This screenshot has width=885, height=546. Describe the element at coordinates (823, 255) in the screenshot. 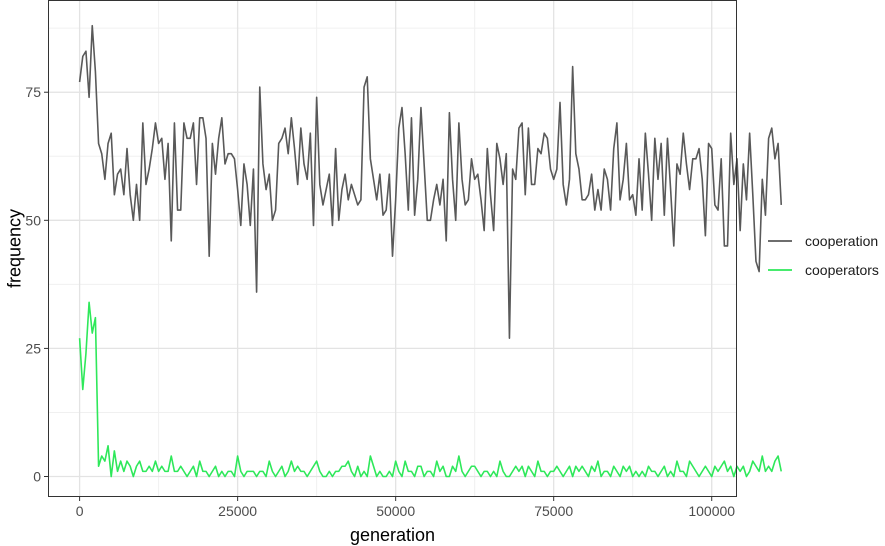

I see `legend: cooperation cooperators` at that location.